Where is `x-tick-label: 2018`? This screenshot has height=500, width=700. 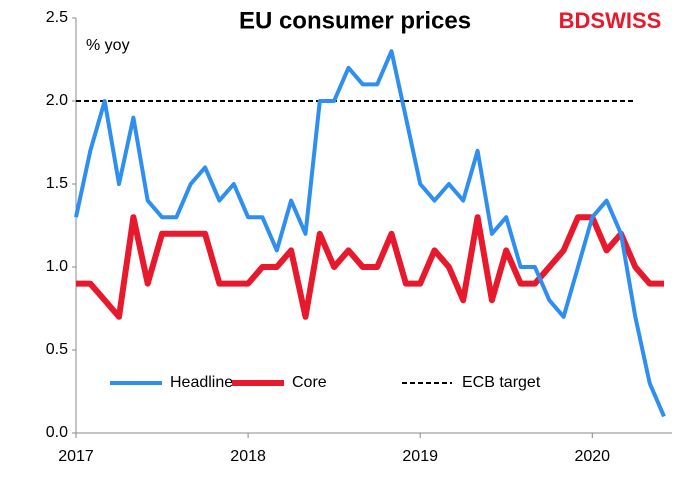 x-tick-label: 2018 is located at coordinates (248, 456).